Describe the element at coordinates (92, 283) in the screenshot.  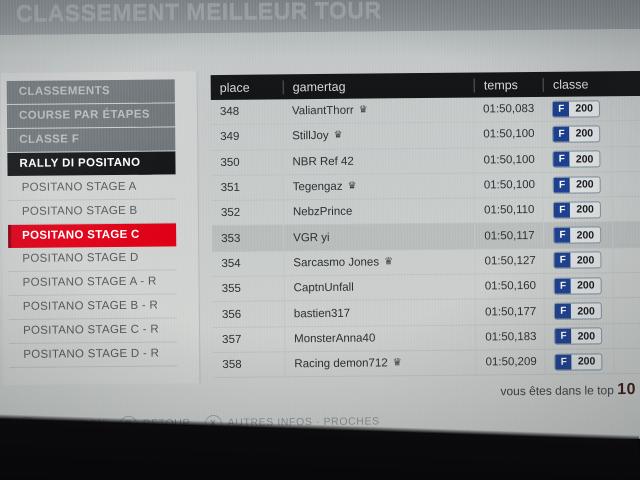
I see `sidebar-stage-item: POSITANO STAGE A - R` at that location.